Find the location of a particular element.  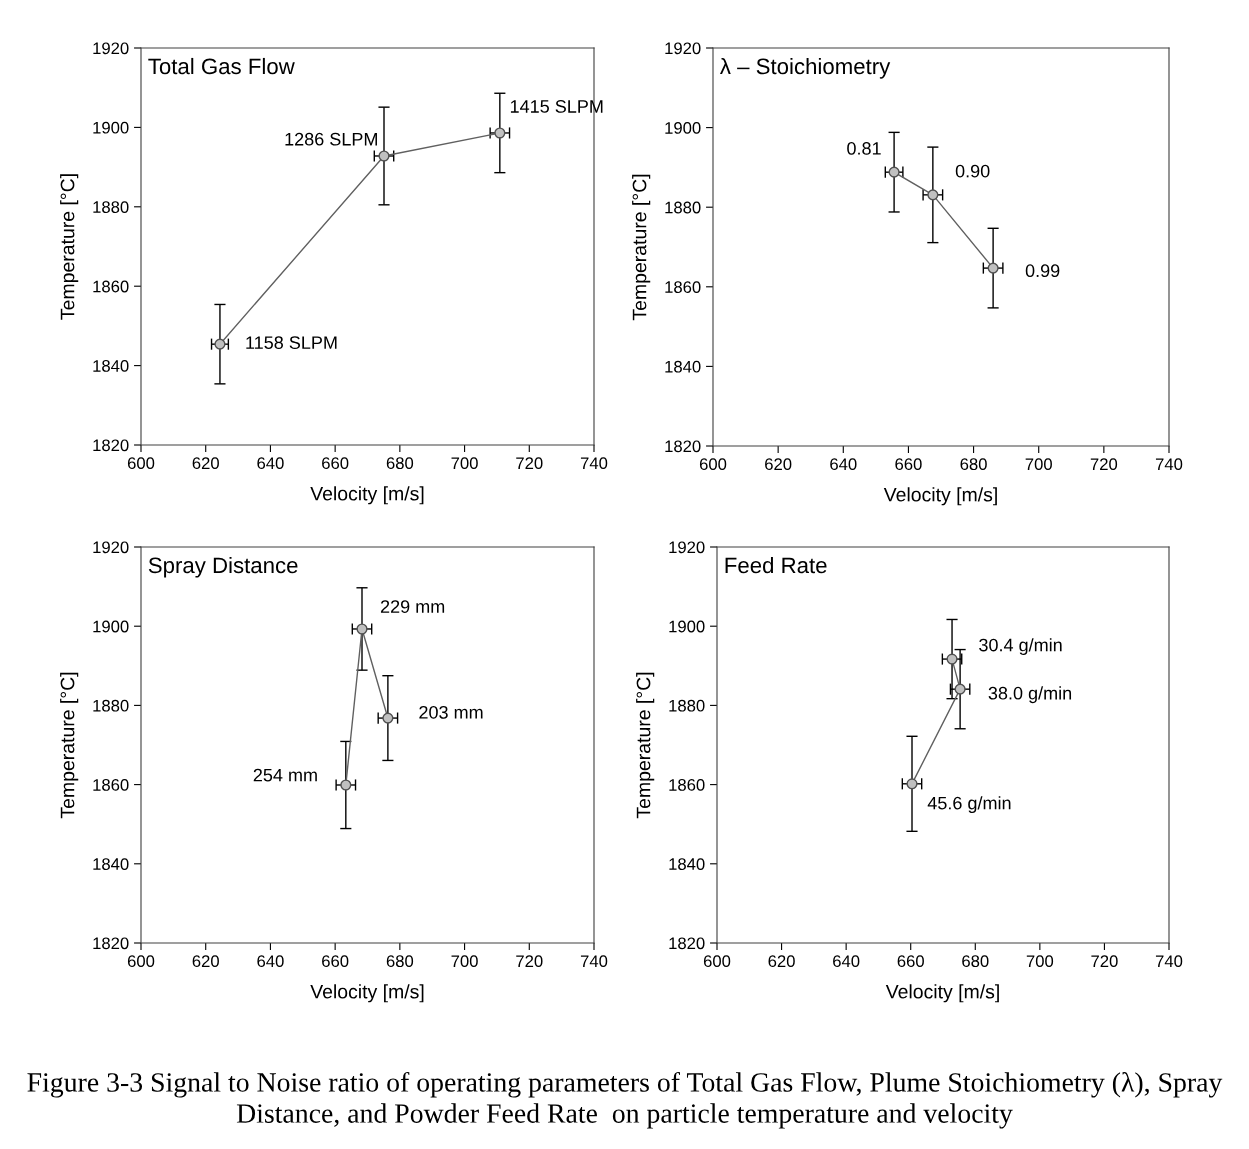

annotation: 45.6 g/min is located at coordinates (969, 805).